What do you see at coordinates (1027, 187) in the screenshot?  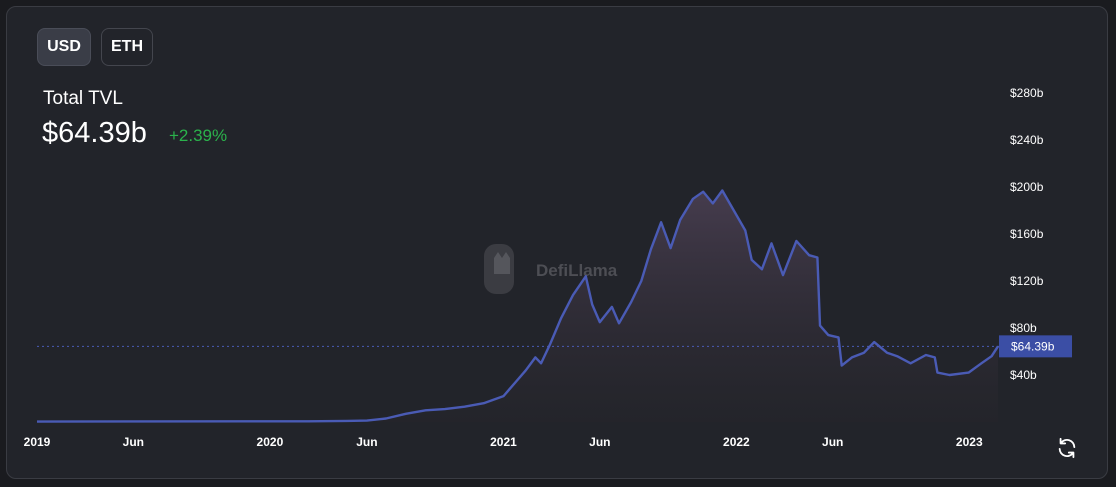 I see `y-tick-label: $200b` at bounding box center [1027, 187].